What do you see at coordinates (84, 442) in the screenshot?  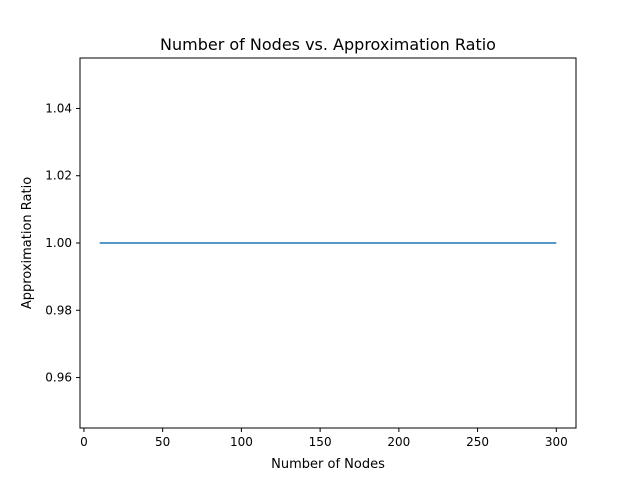 I see `x-tick-label: 0` at bounding box center [84, 442].